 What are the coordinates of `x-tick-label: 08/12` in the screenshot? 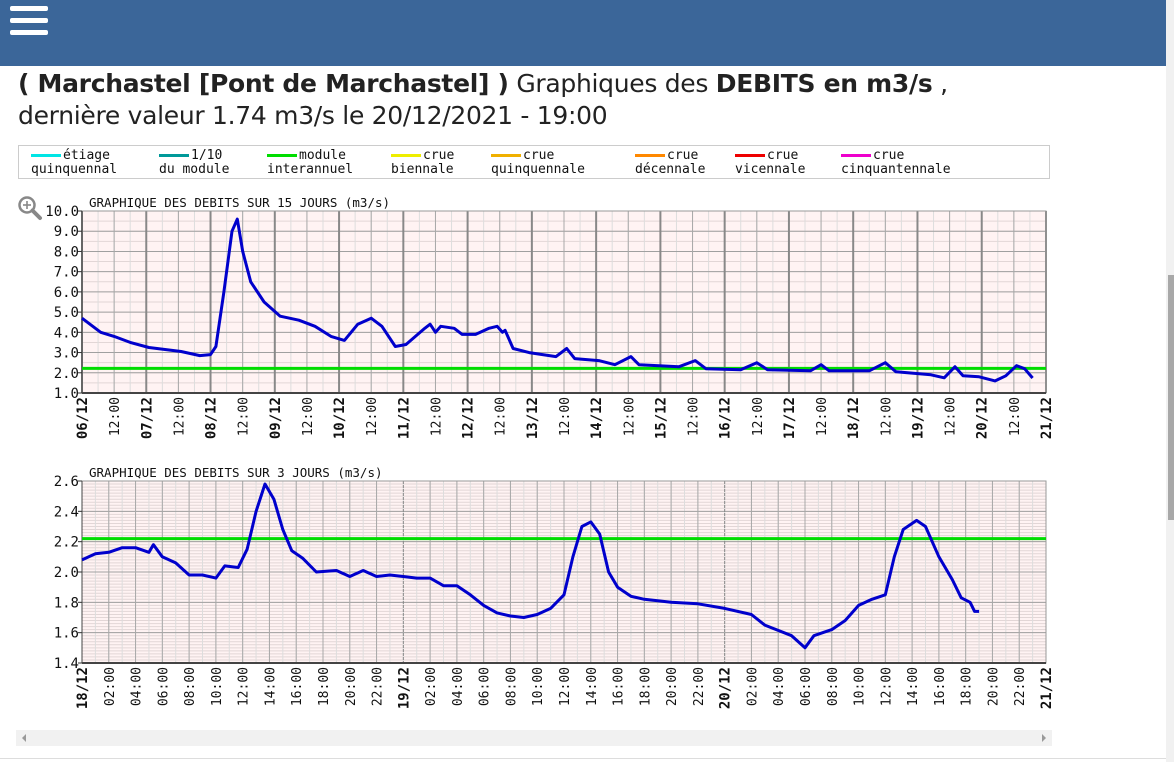 It's located at (212, 418).